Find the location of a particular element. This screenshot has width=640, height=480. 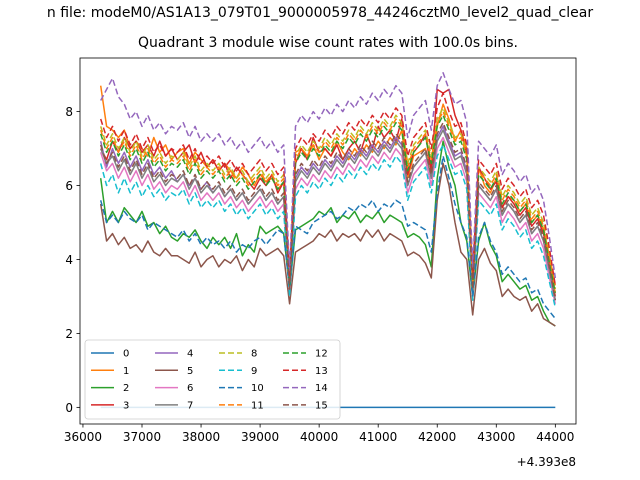

legend-label-4: 4 is located at coordinates (190, 354).